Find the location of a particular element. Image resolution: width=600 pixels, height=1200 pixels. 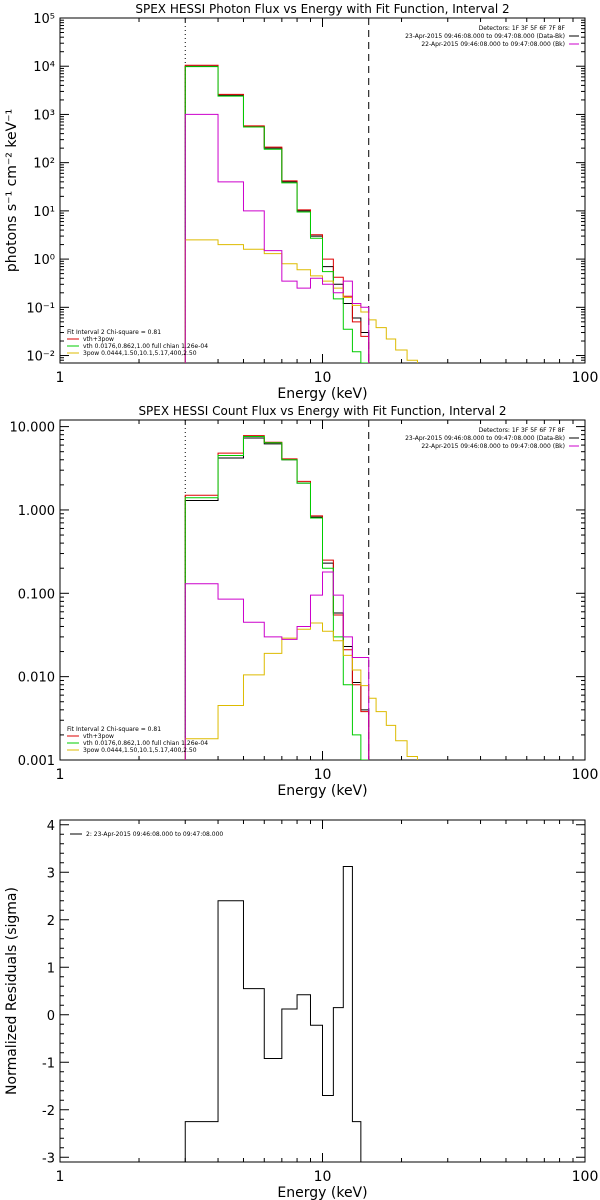

y-tick-label: -3 is located at coordinates (48, 1158).